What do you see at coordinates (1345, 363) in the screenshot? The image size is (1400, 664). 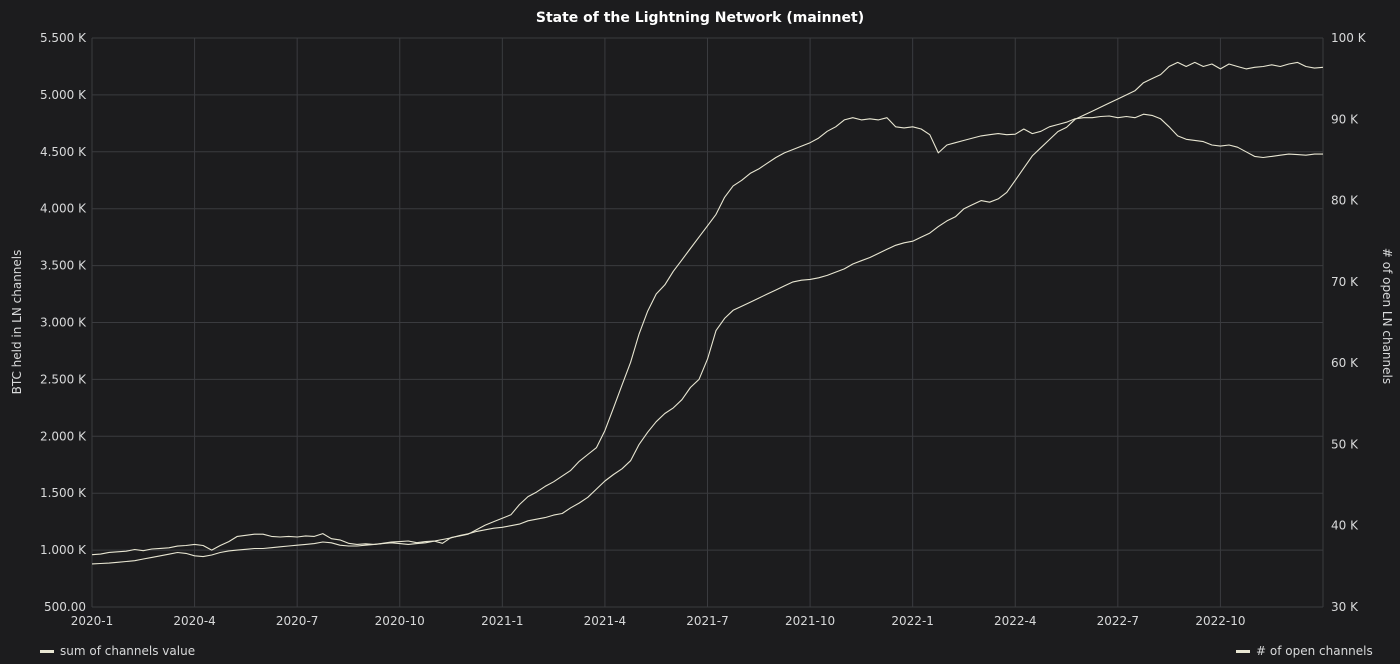 I see `y-right-tick-label: 60 K` at bounding box center [1345, 363].